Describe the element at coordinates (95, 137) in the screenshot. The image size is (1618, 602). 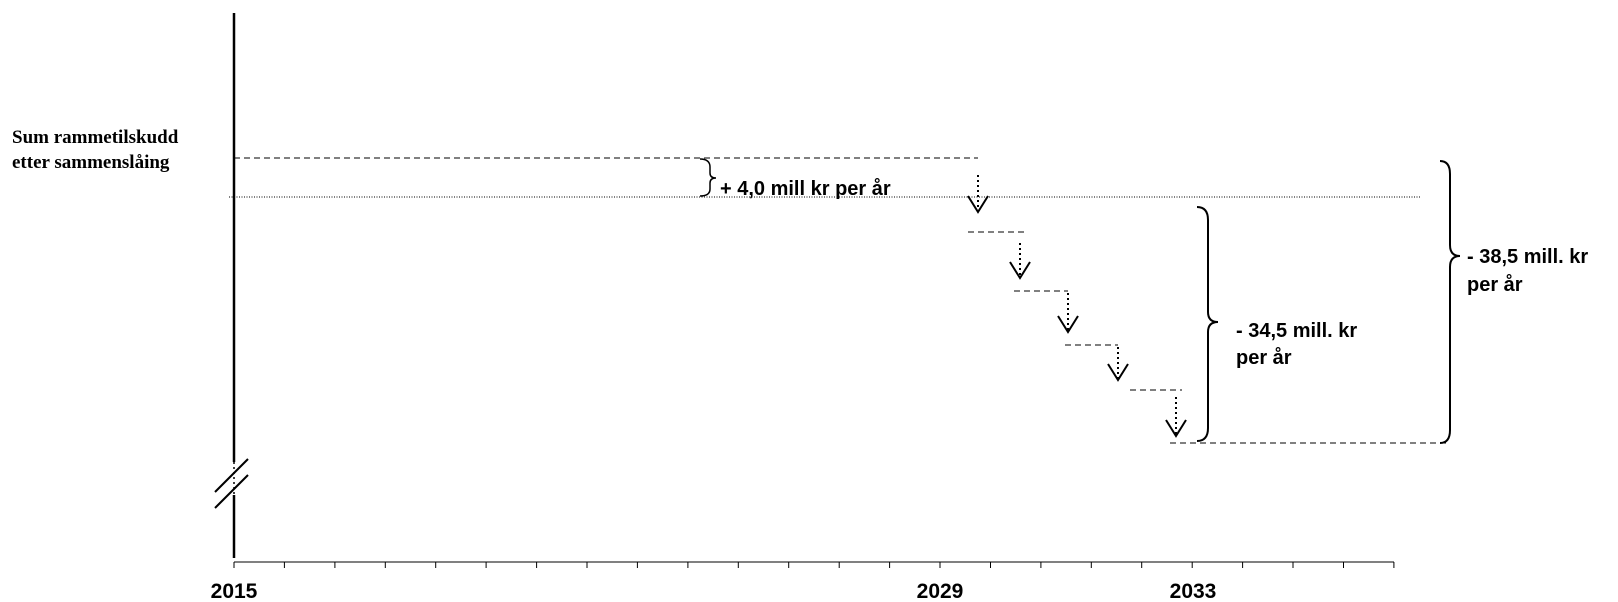
I see `left-label-line-1: Sum rammetilskudd` at that location.